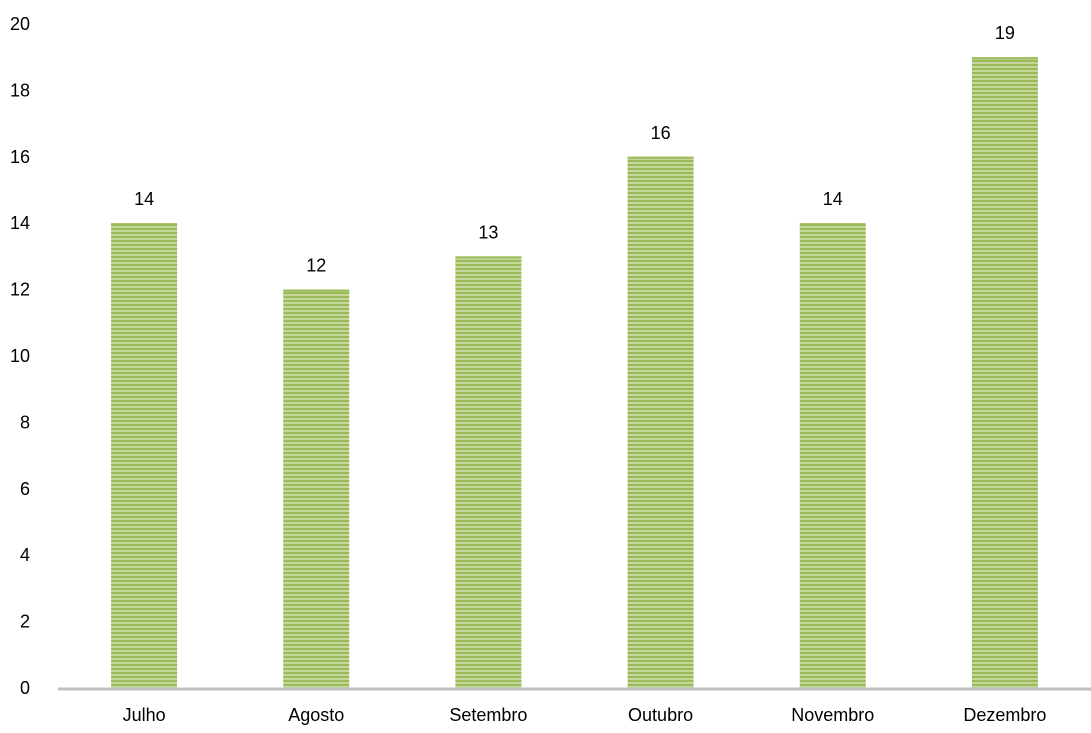 The height and width of the screenshot is (733, 1091). What do you see at coordinates (144, 455) in the screenshot?
I see `bar-julho` at bounding box center [144, 455].